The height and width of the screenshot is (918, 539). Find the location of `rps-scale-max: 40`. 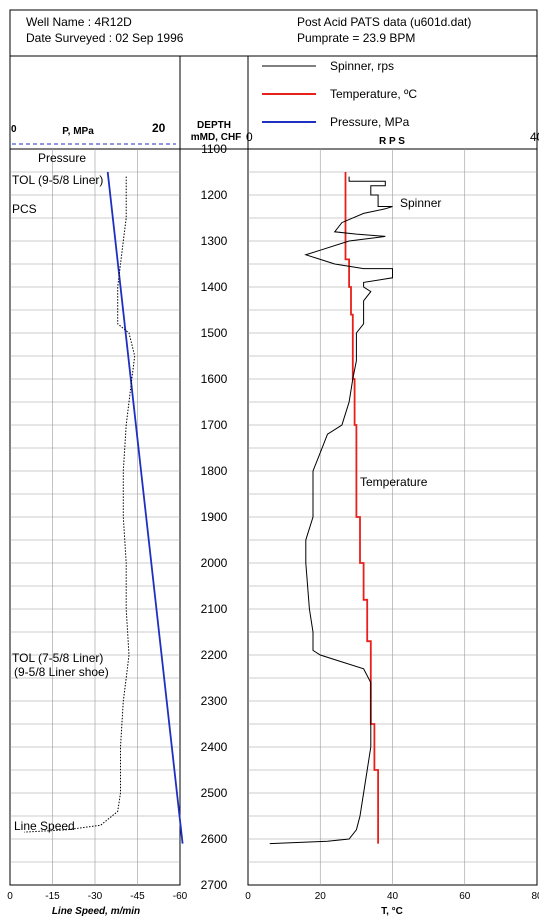

rps-scale-max: 40 is located at coordinates (534, 137).